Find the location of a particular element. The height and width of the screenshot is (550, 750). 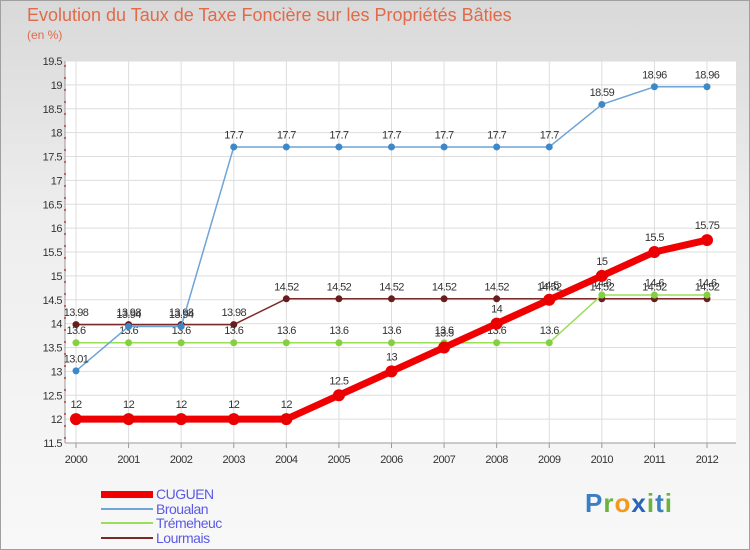

x-tick-label: 2007 is located at coordinates (444, 460).